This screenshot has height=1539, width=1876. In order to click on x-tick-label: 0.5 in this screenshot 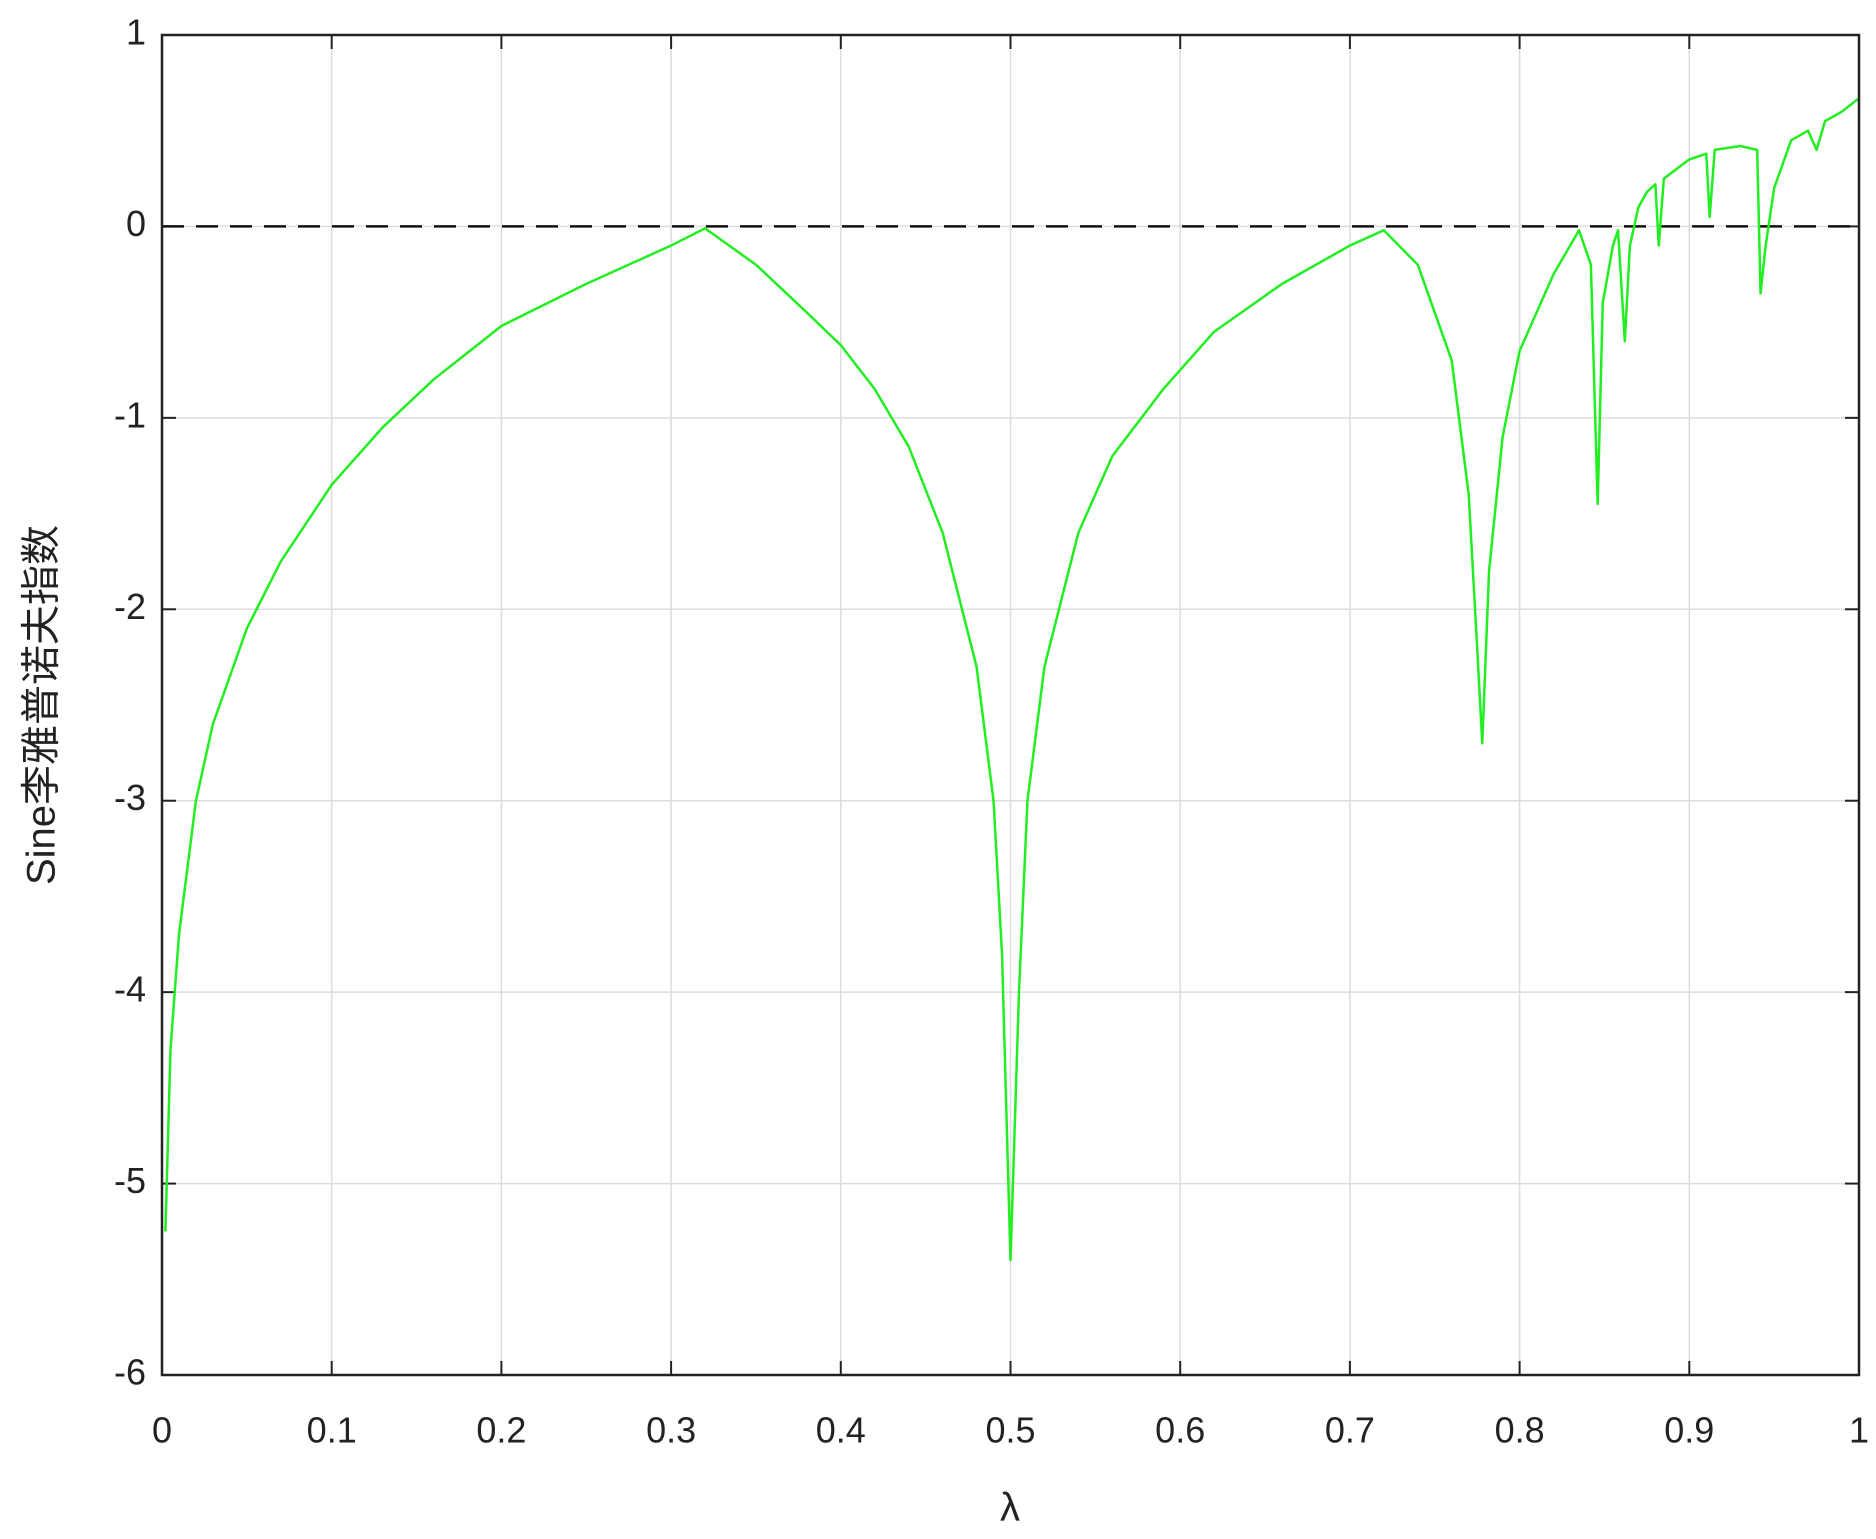, I will do `click(1010, 1430)`.